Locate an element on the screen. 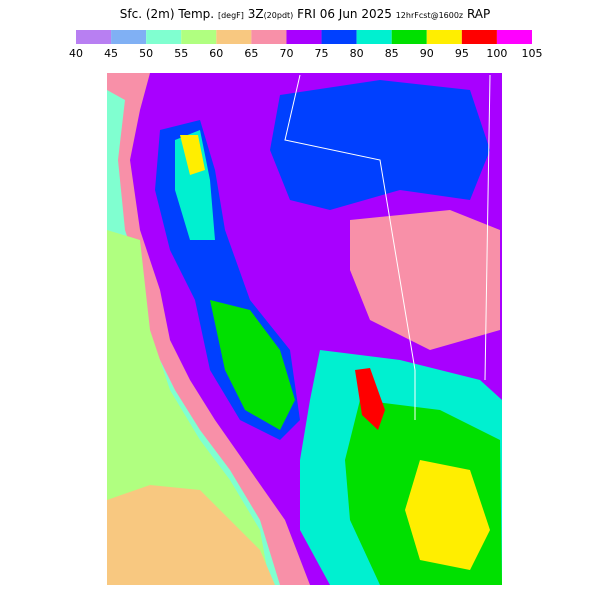 This screenshot has height=611, width=611. legend-label: 90 is located at coordinates (427, 53).